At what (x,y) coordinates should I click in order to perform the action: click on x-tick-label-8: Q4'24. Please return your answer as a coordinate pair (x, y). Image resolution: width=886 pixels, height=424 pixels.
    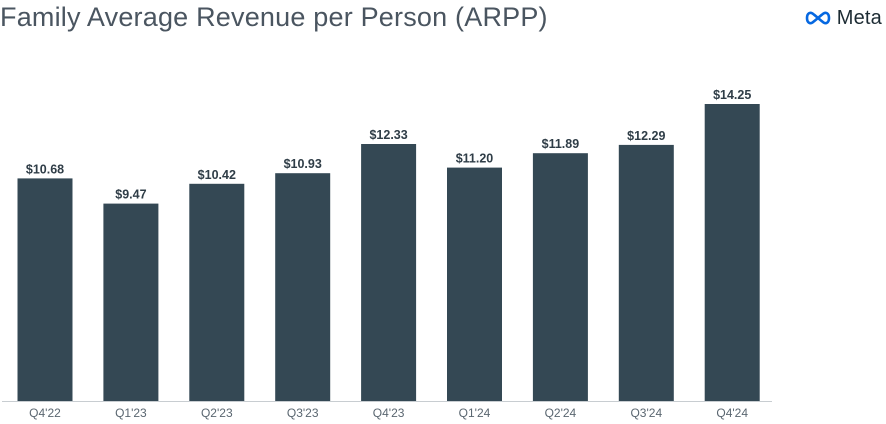
    Looking at the image, I should click on (732, 413).